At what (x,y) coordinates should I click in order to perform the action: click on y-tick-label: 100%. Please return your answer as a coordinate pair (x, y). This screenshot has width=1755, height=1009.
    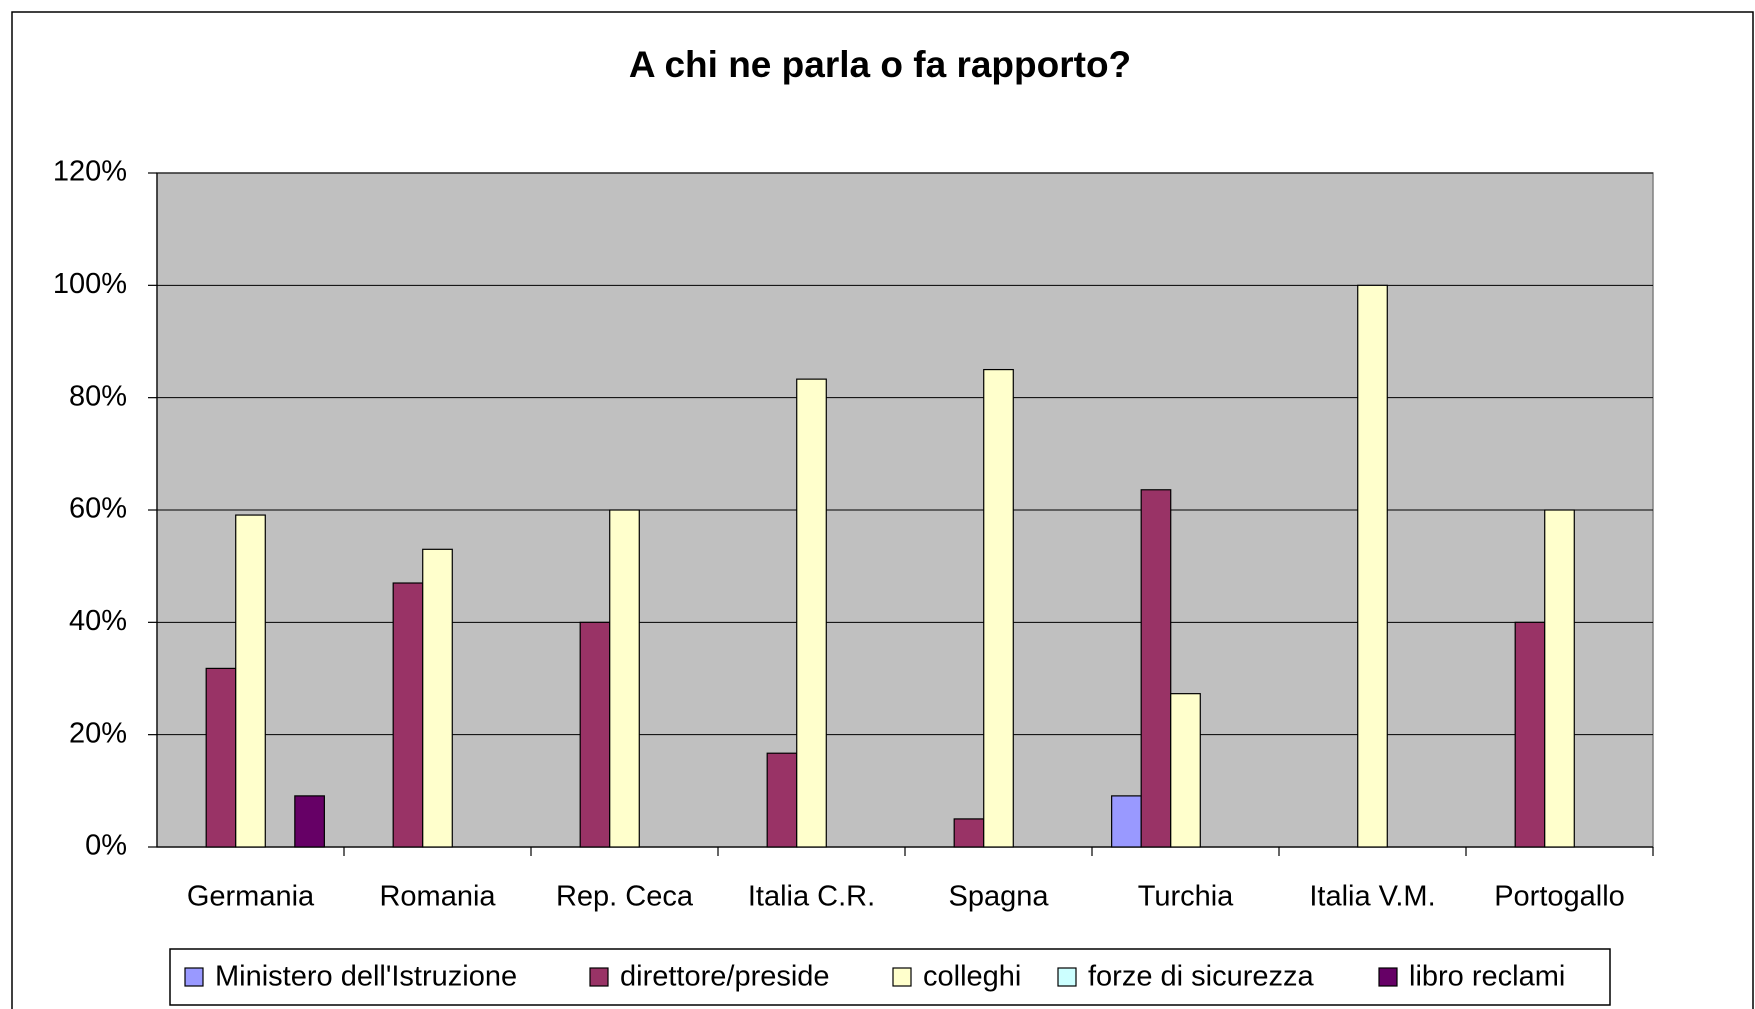
    Looking at the image, I should click on (90, 284).